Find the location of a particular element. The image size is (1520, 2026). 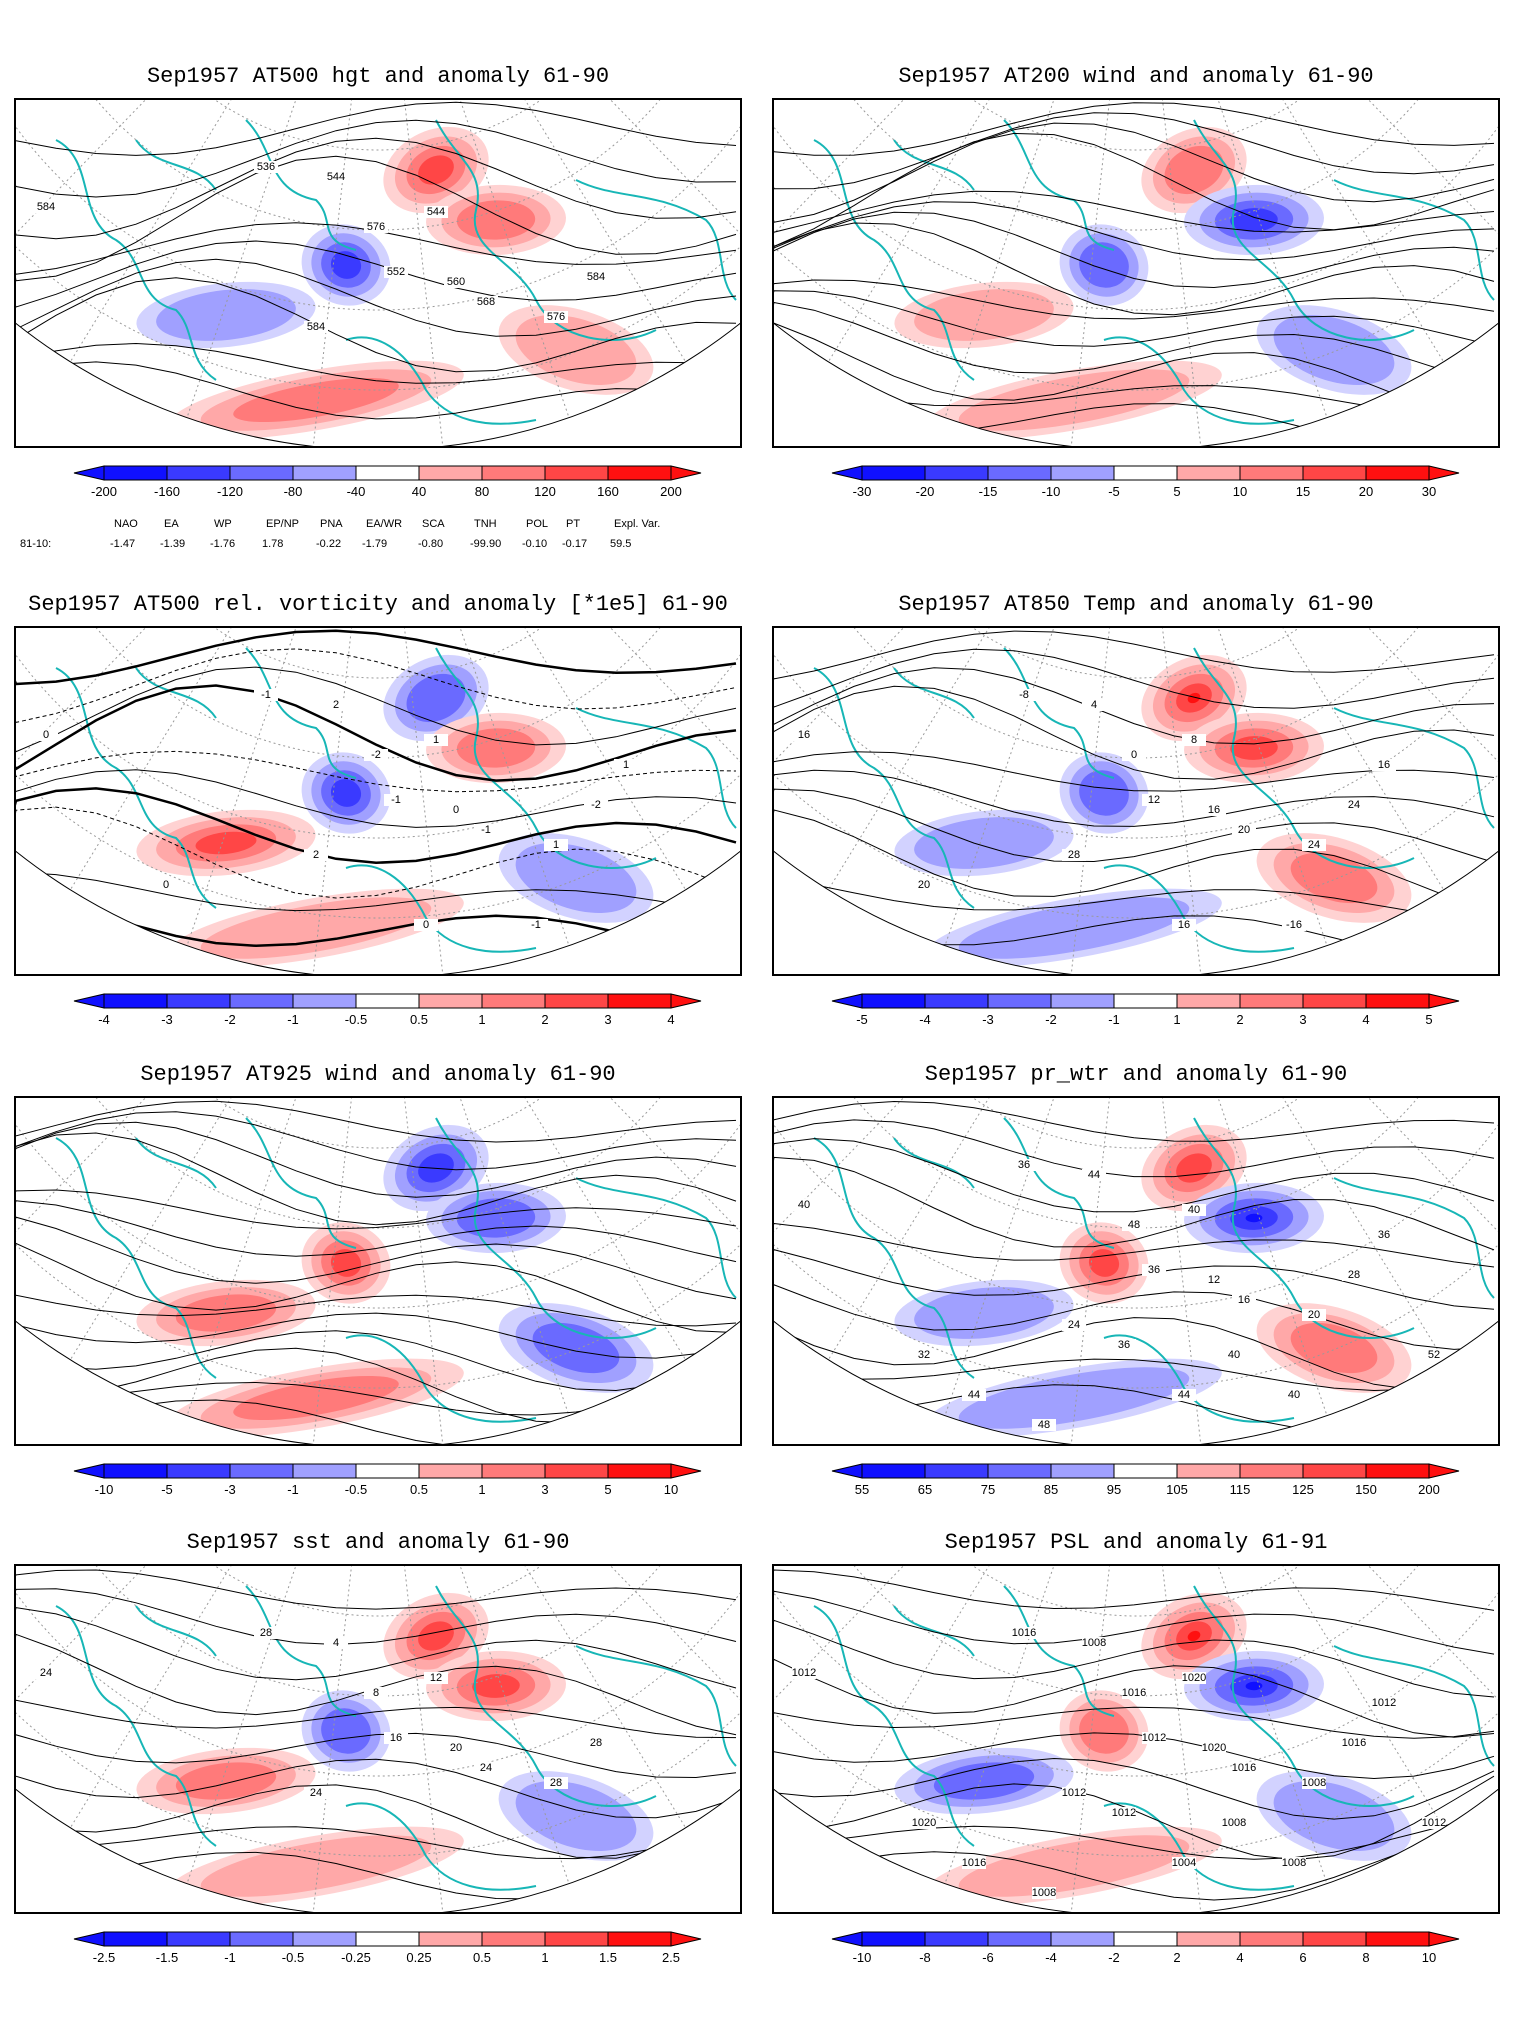

contour-label: 32 is located at coordinates (924, 1355).